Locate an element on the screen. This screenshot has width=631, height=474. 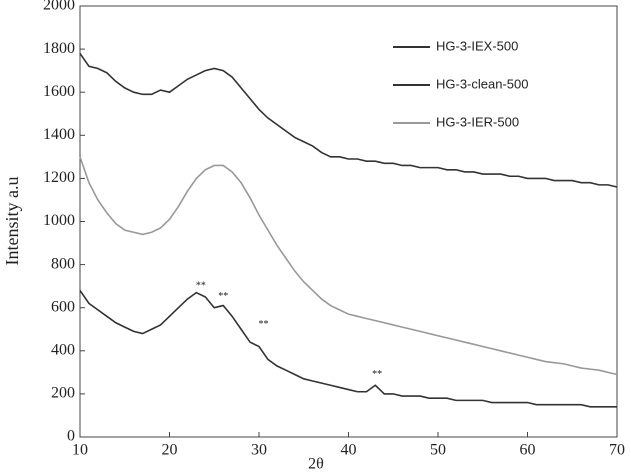
x-axis-label: 2θ is located at coordinates (316, 464).